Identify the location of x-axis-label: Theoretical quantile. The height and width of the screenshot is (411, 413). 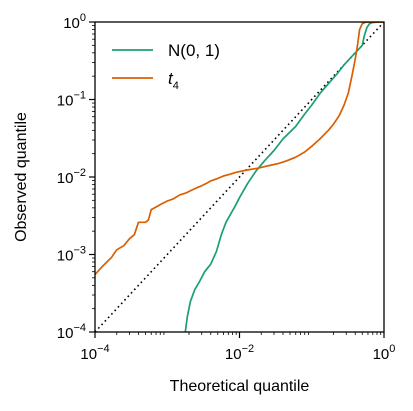
(240, 386).